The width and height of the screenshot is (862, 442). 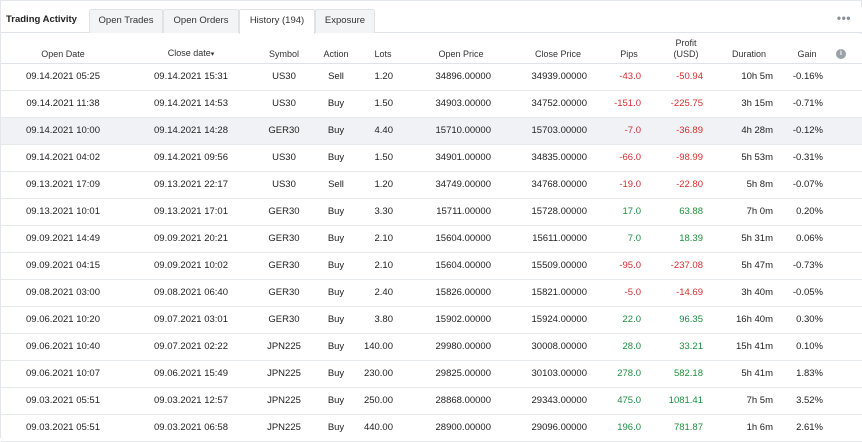 I want to click on cell-gain: 2.61%, so click(x=809, y=427).